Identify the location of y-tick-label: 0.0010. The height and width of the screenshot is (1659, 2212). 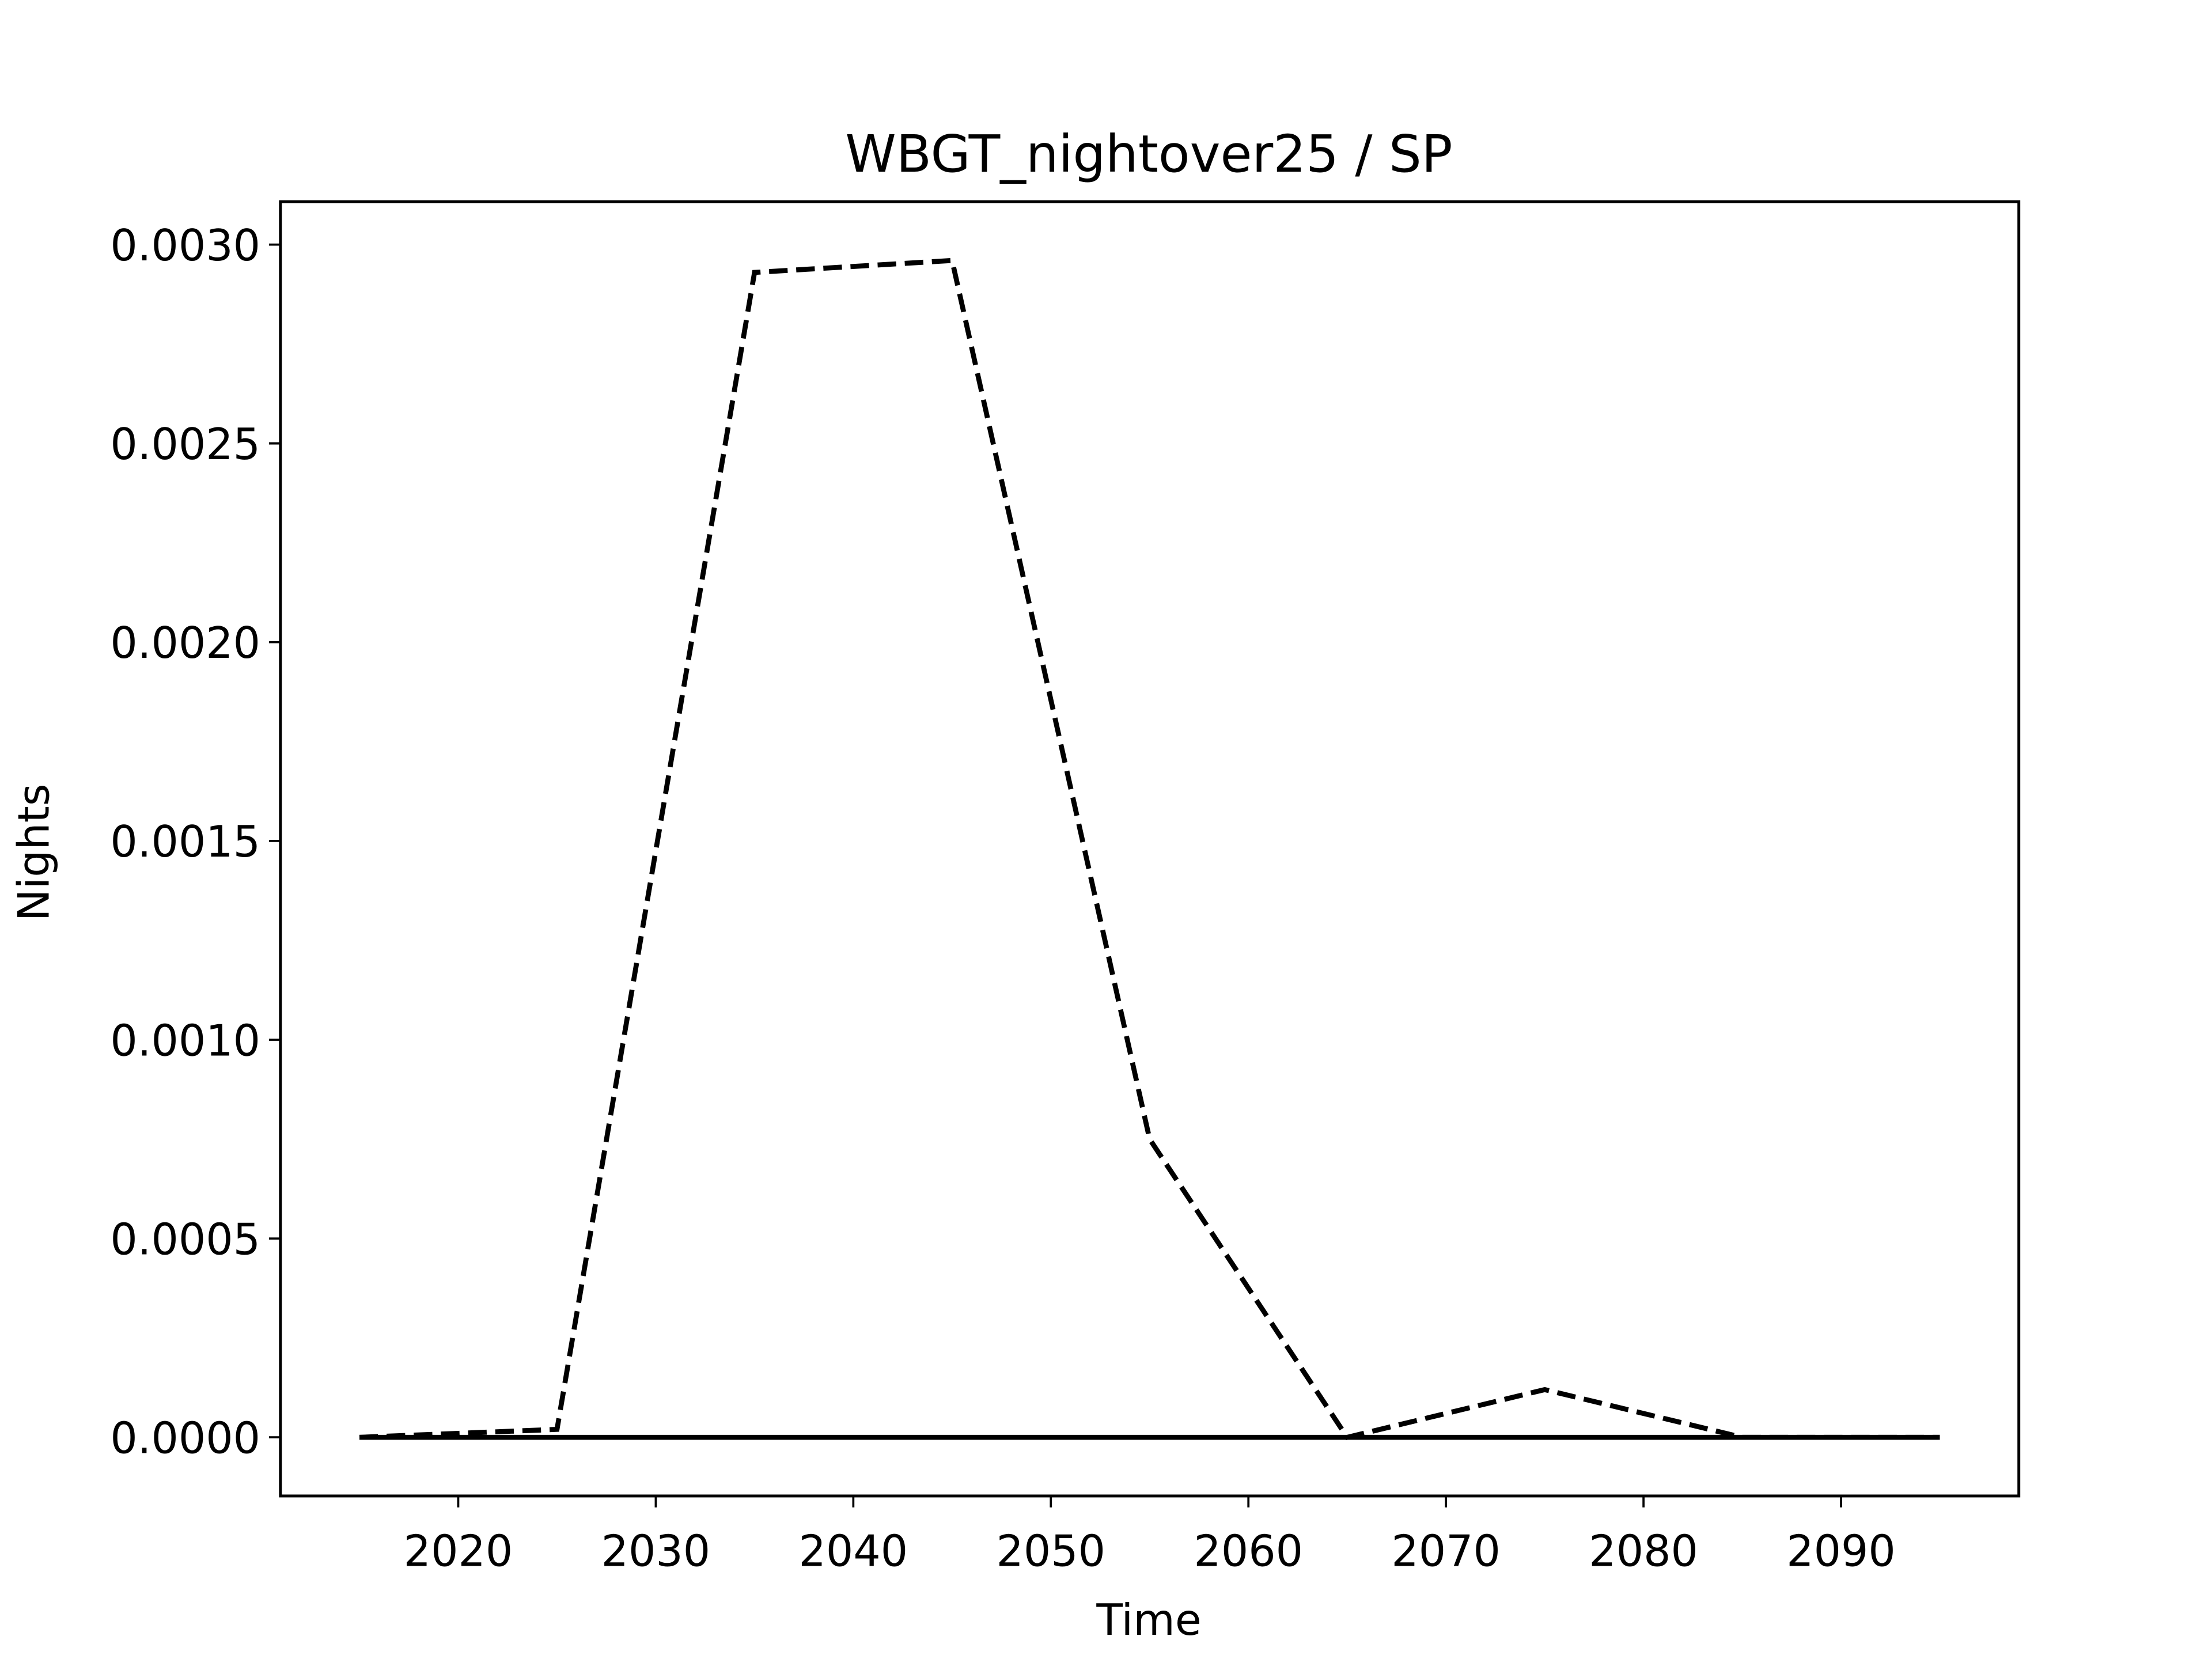
(185, 1041).